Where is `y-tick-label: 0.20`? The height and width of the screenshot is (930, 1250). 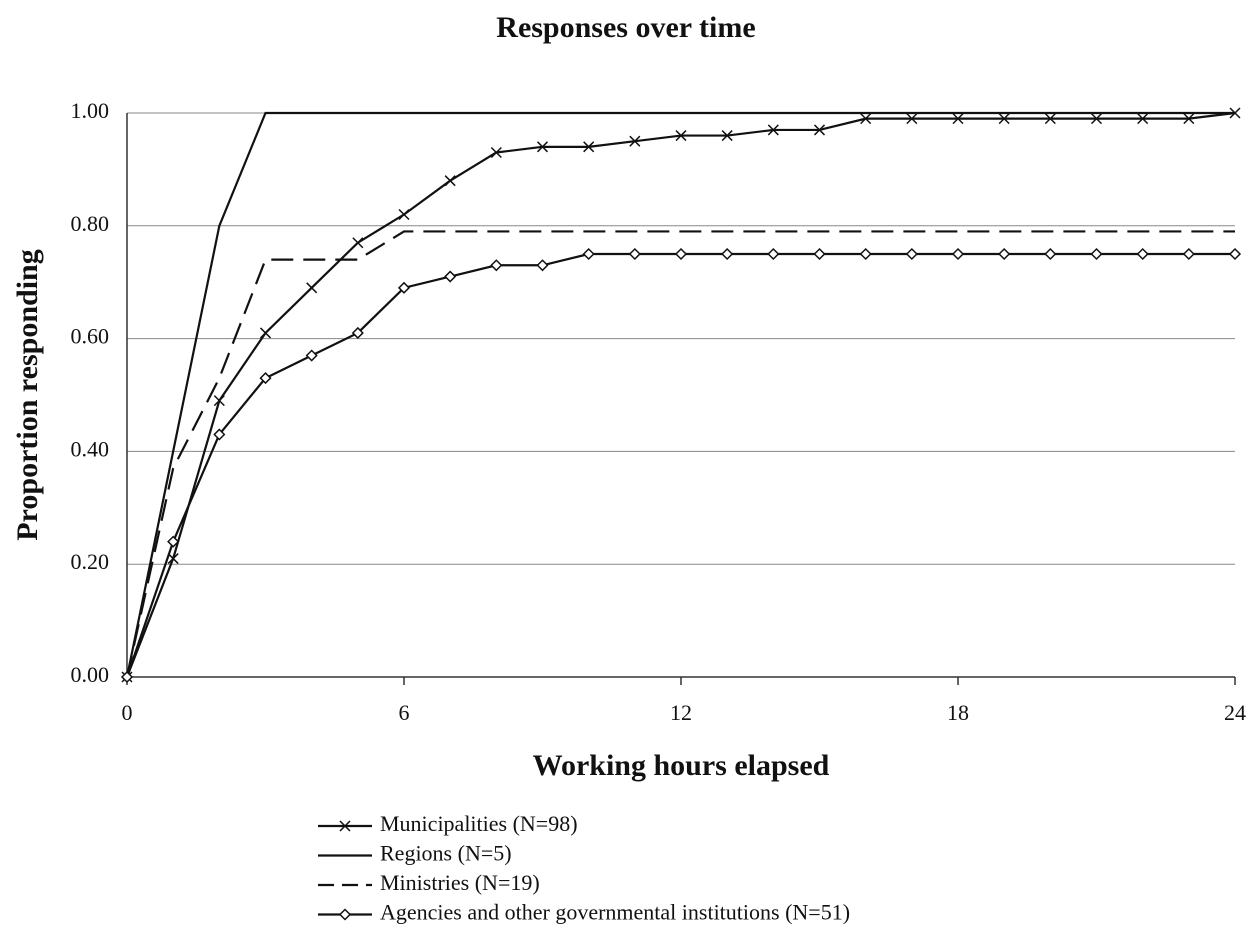
y-tick-label: 0.20 is located at coordinates (90, 561).